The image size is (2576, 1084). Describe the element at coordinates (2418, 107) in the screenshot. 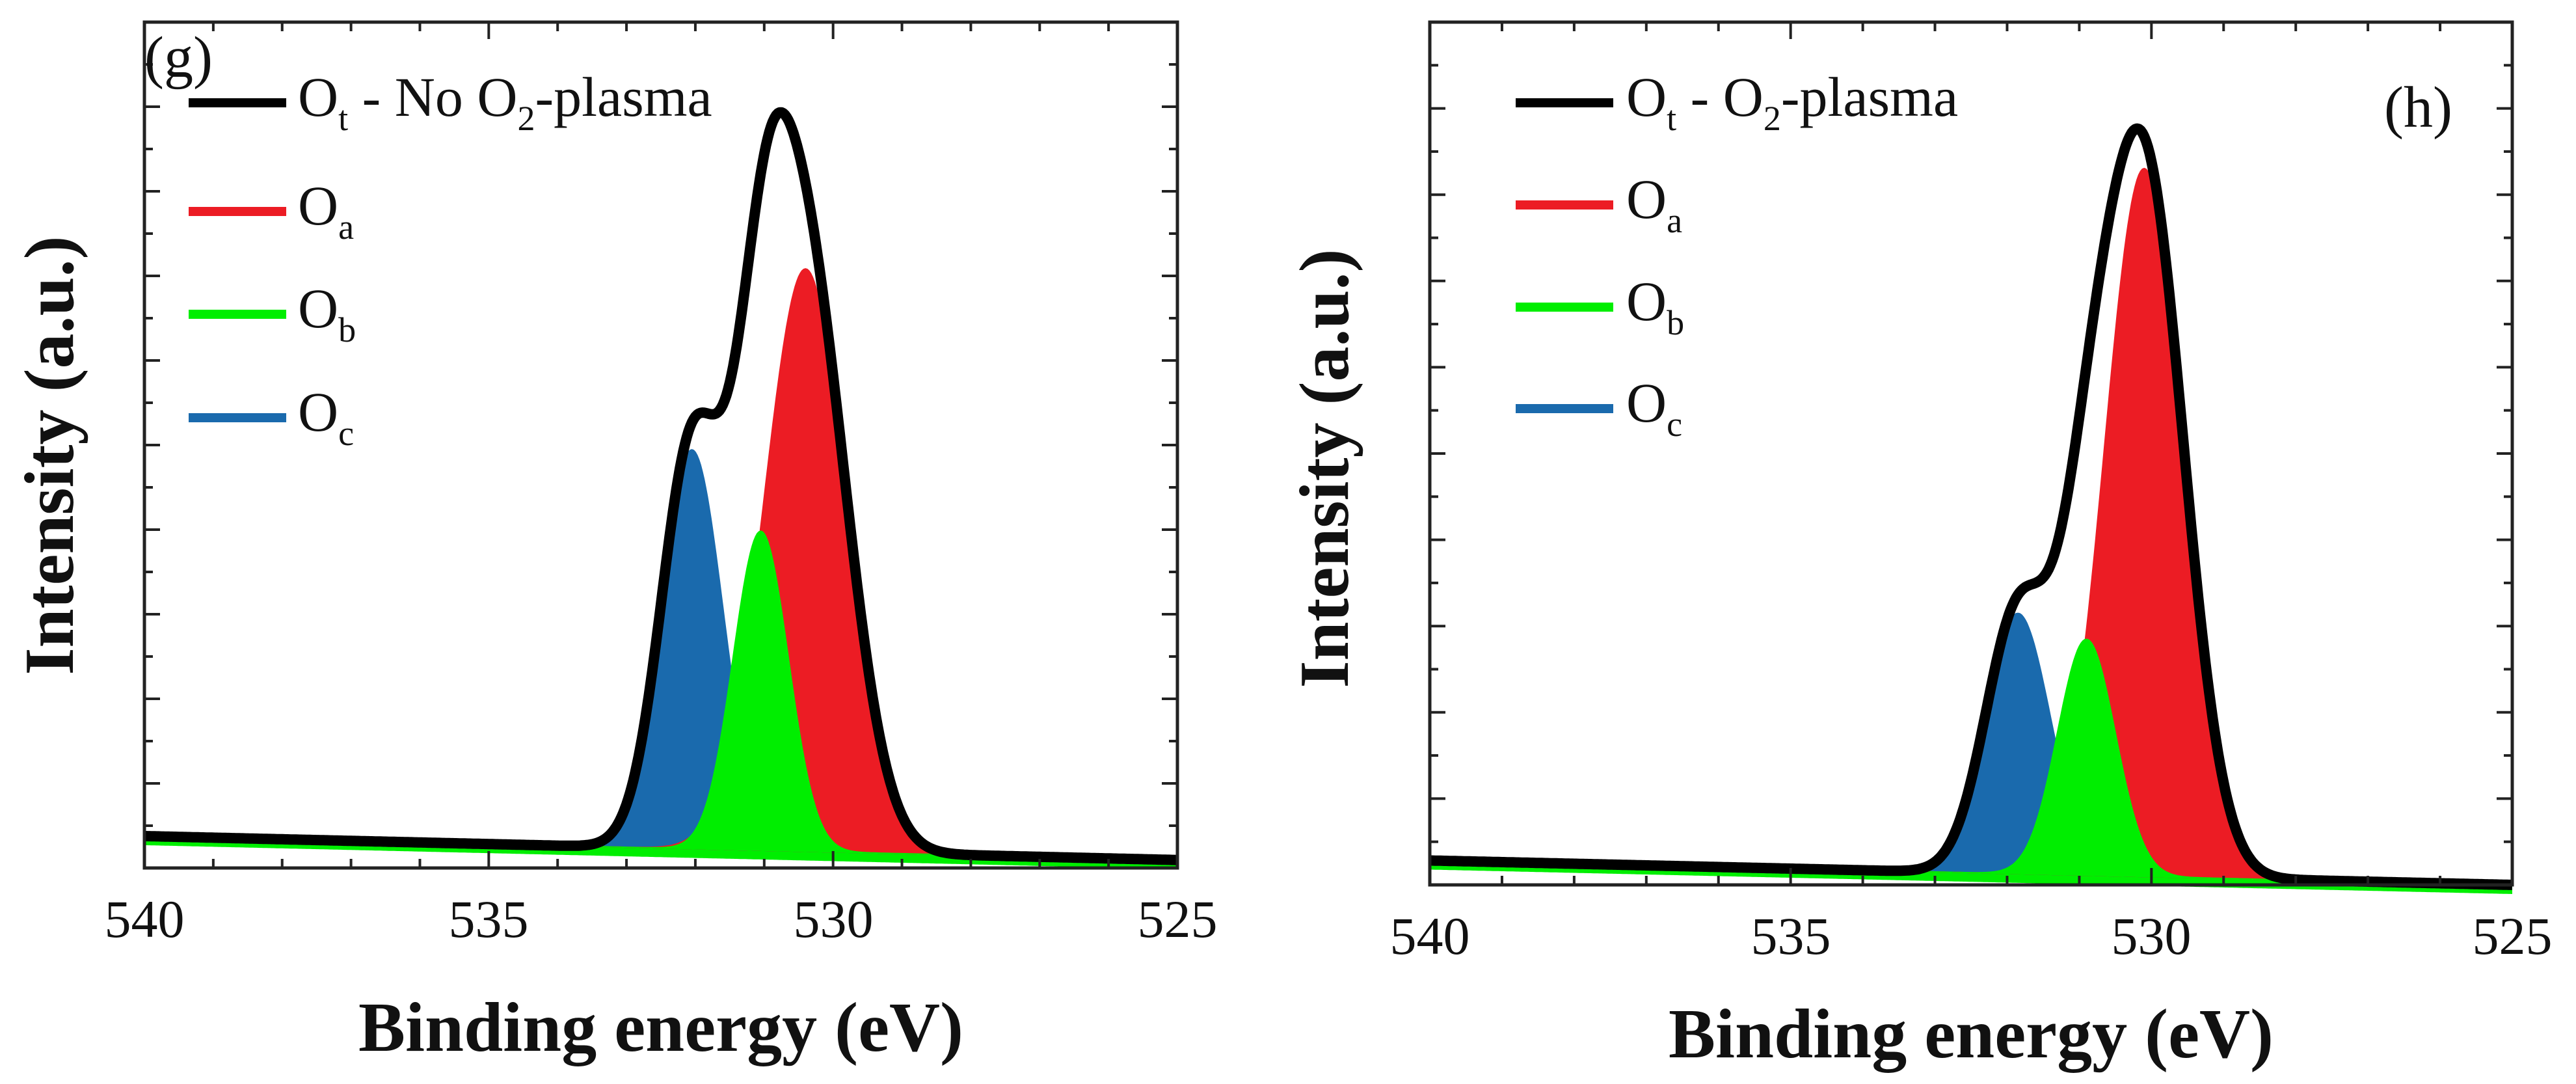

I see `panel-label: (h)` at that location.